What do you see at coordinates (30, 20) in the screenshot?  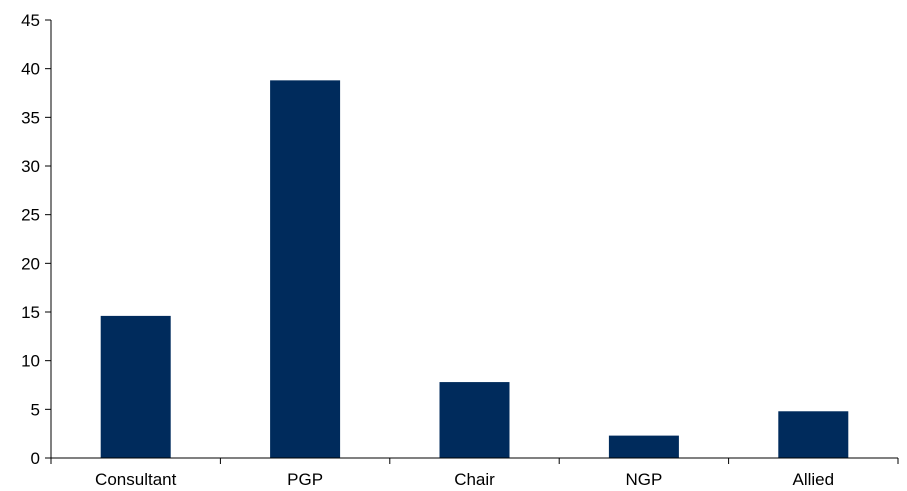 I see `y-tick-label: 45` at bounding box center [30, 20].